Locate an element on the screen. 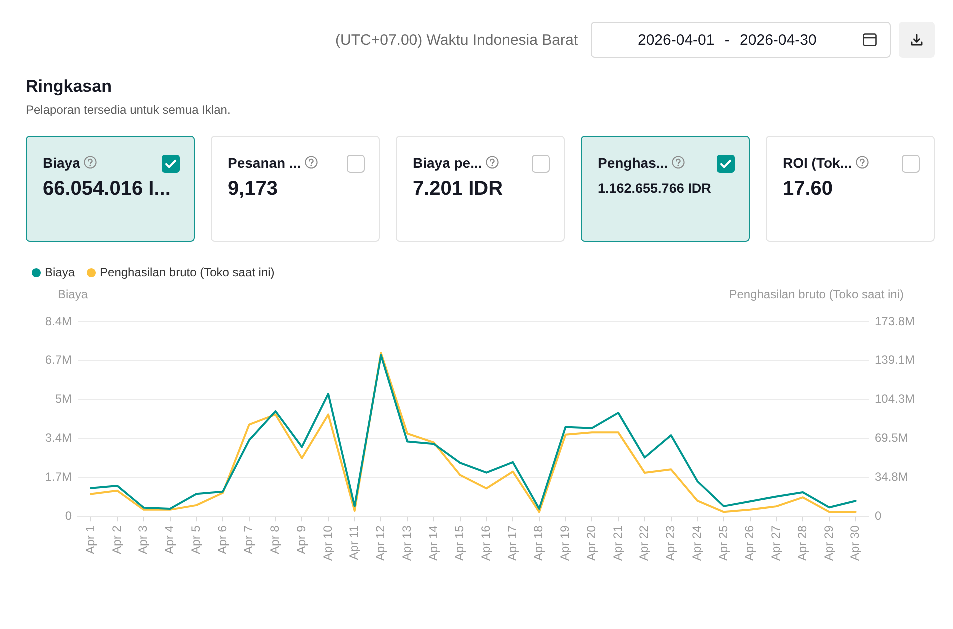 The width and height of the screenshot is (953, 629). x-tick-label: Apr 8 is located at coordinates (275, 539).